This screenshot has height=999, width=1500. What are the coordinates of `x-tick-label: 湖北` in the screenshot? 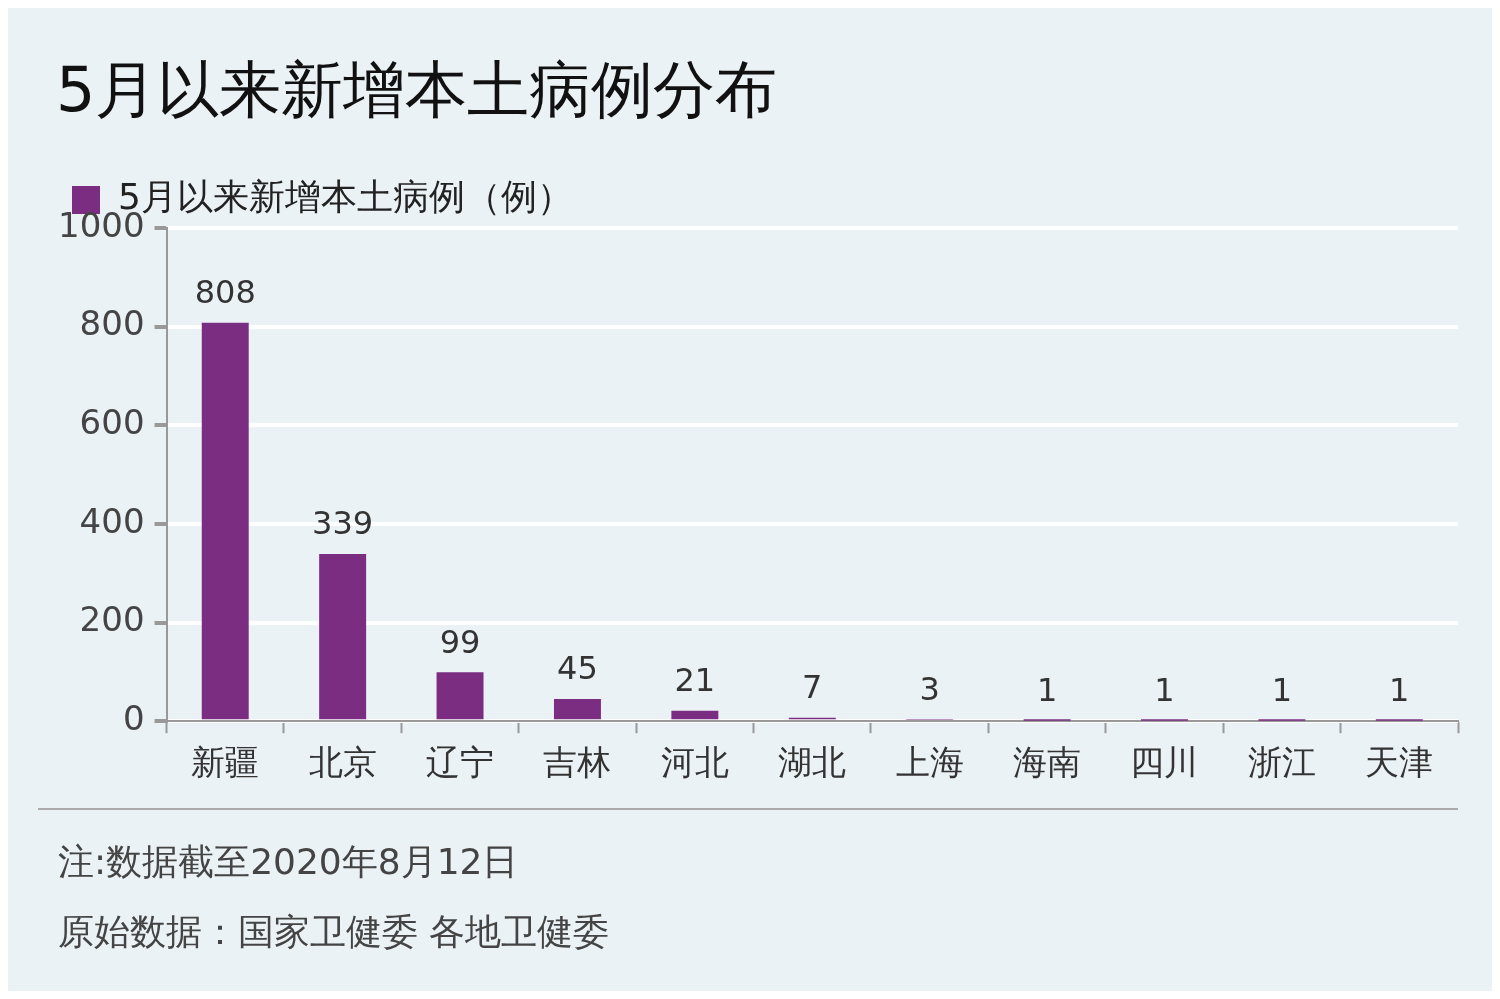 It's located at (812, 762).